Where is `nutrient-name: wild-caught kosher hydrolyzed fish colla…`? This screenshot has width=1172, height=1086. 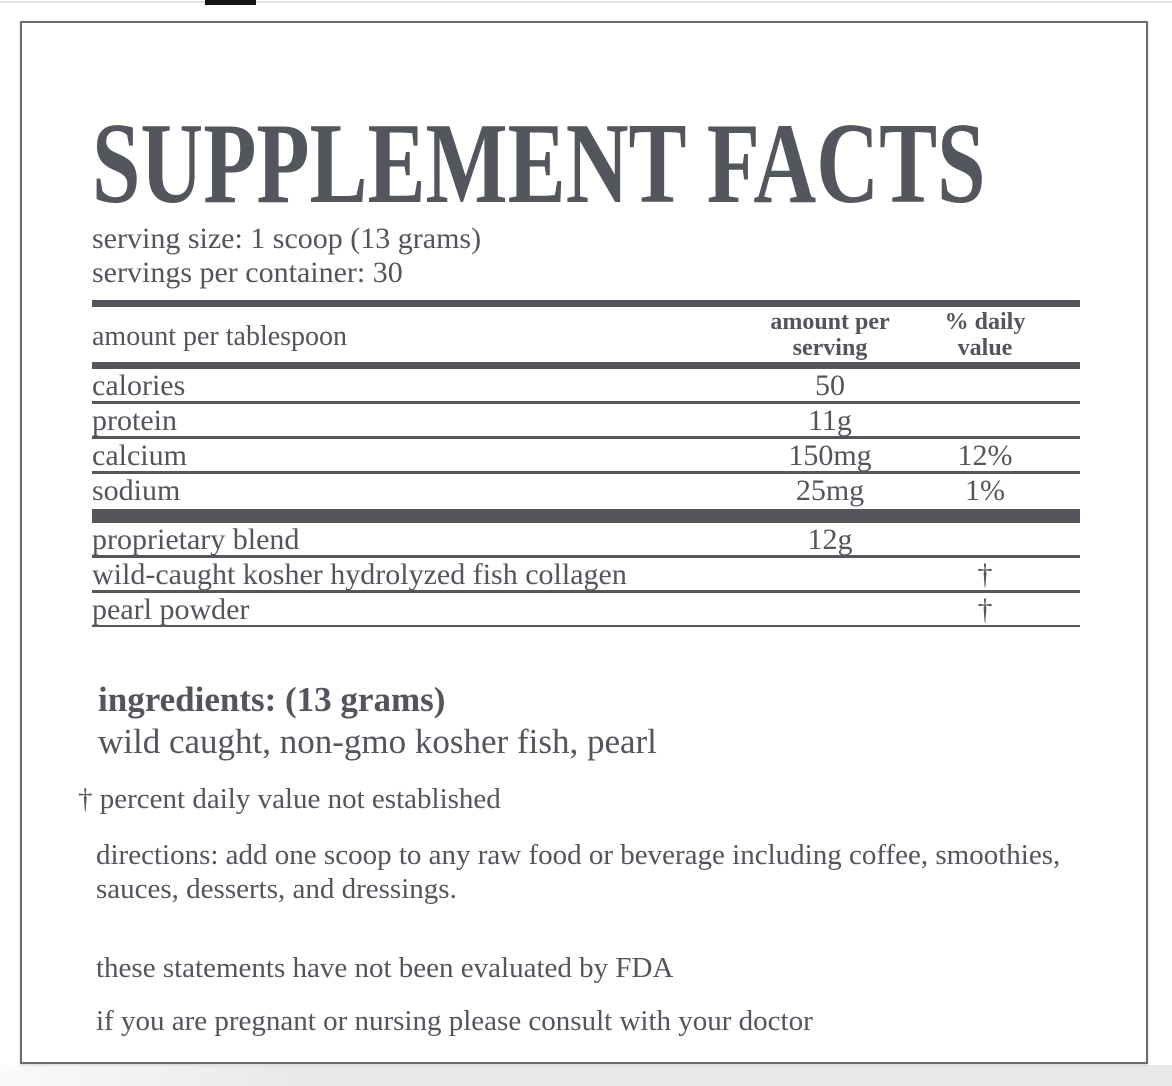
nutrient-name: wild-caught kosher hydrolyzed fish colla… is located at coordinates (359, 574).